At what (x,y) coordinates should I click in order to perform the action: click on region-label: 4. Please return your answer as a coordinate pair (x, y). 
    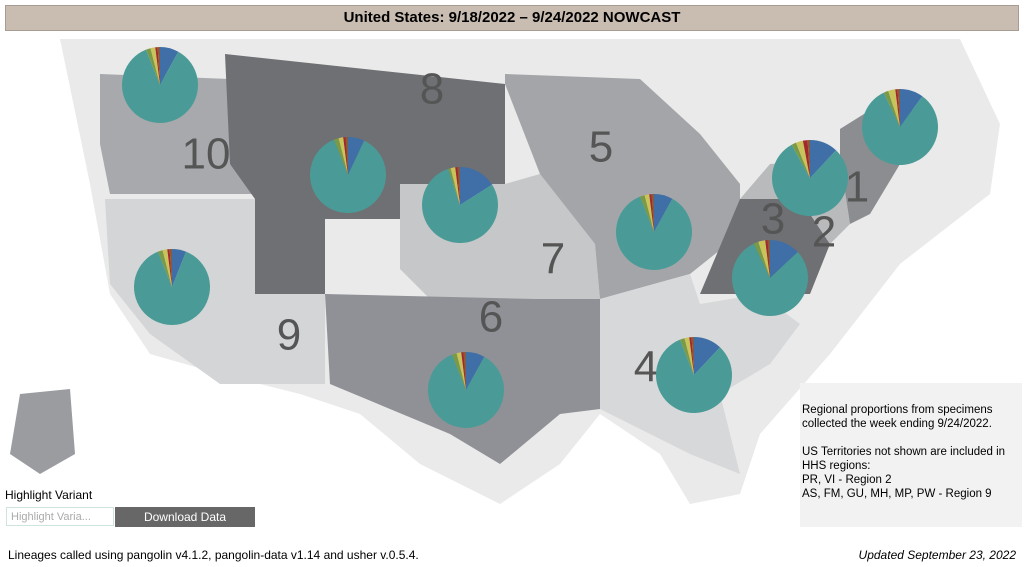
    Looking at the image, I should click on (646, 367).